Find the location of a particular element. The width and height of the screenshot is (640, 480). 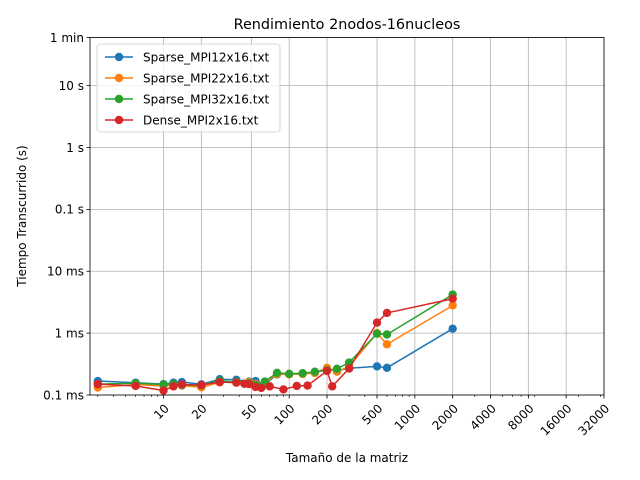

legend-item: Sparse_MPI12x16.txt is located at coordinates (187, 57).